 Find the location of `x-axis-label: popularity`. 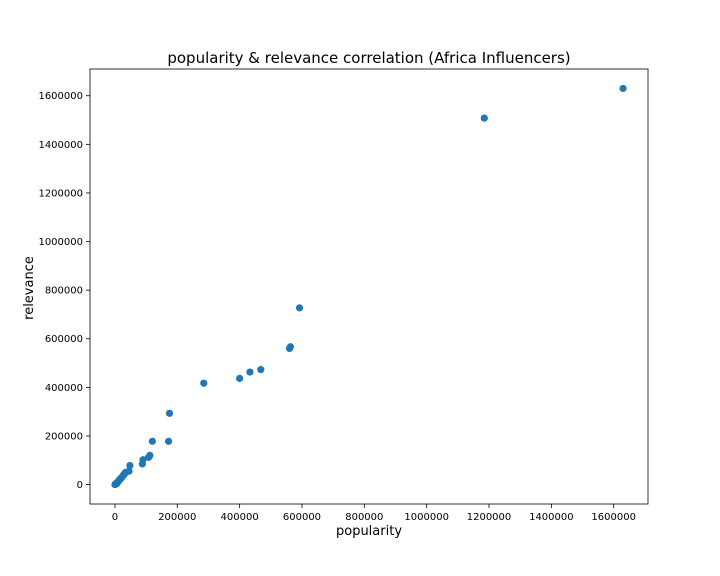

x-axis-label: popularity is located at coordinates (369, 531).